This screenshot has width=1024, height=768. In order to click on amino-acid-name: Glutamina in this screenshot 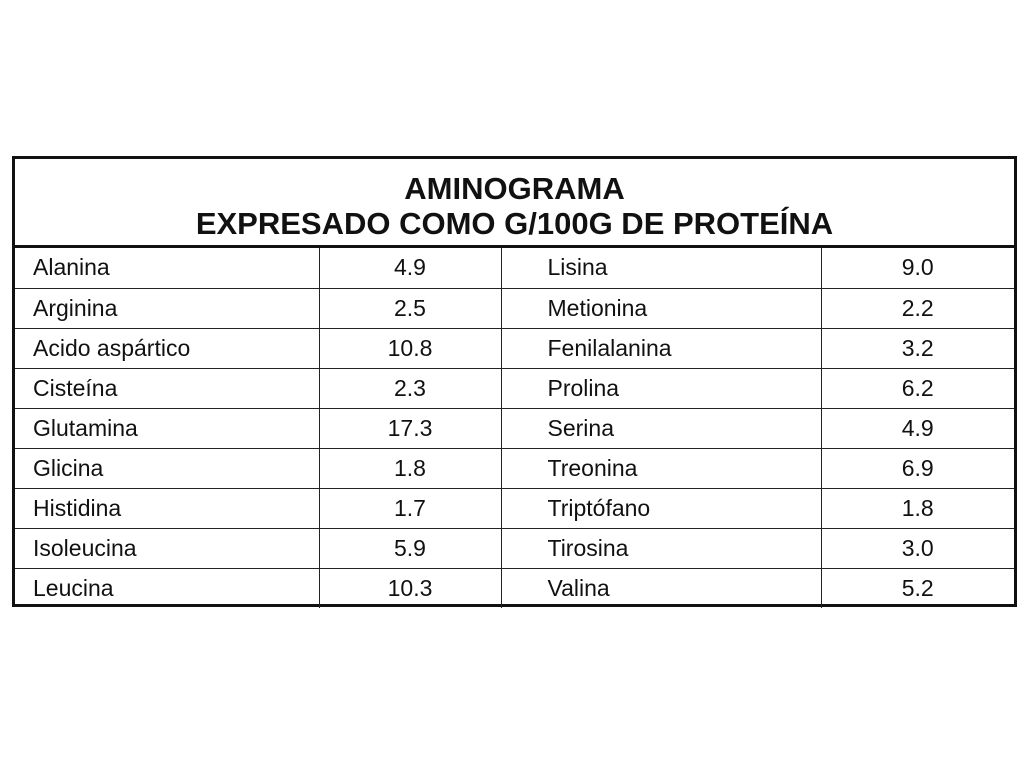, I will do `click(167, 428)`.